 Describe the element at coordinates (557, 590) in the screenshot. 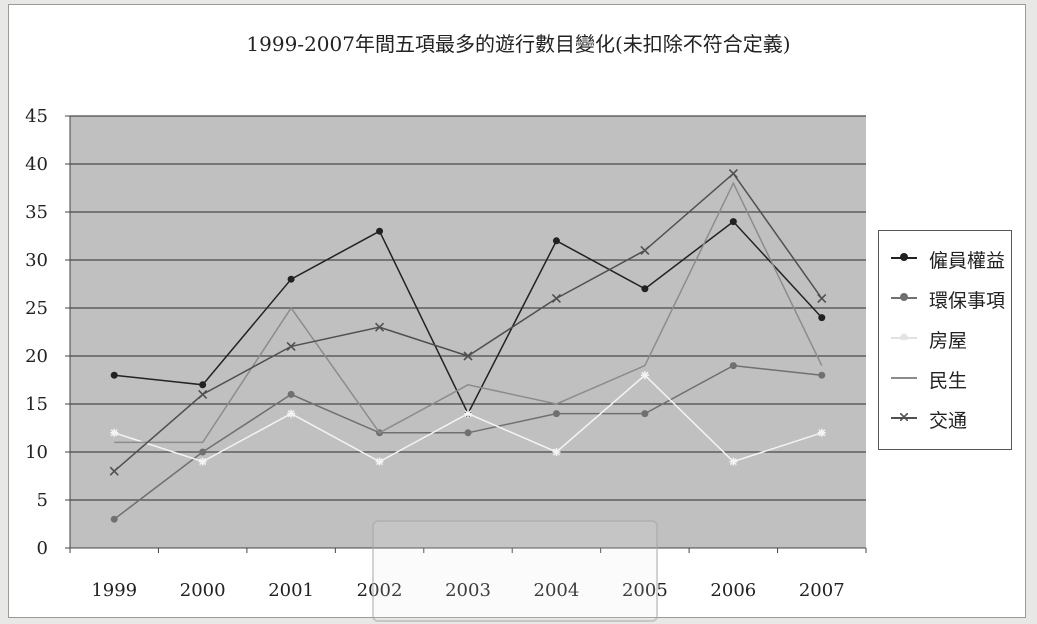

I see `x-tick-label: 2004` at that location.